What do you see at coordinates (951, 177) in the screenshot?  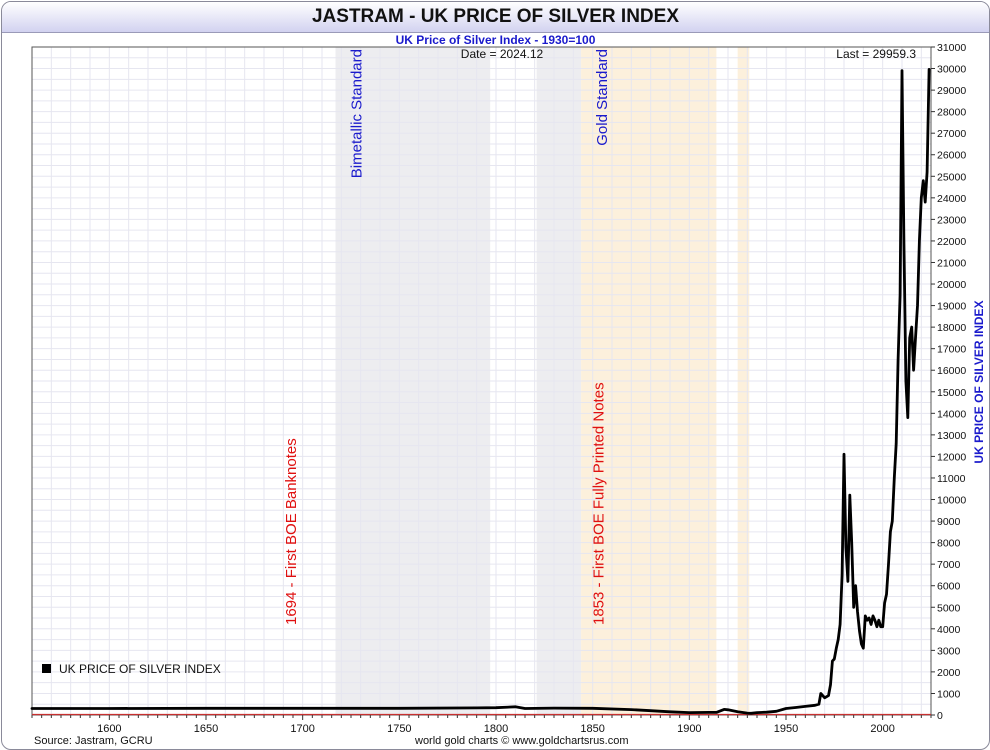 I see `y-tick-label: 25000` at bounding box center [951, 177].